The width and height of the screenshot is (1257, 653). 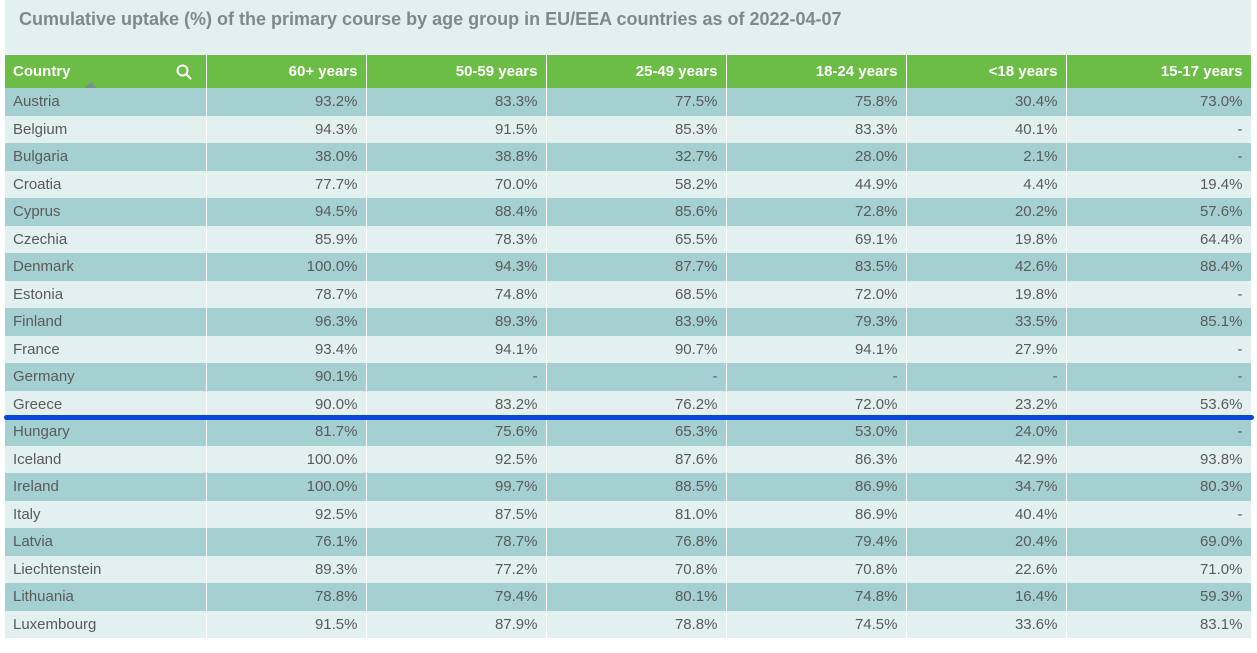 I want to click on uptake-cell: 87.9%, so click(x=456, y=624).